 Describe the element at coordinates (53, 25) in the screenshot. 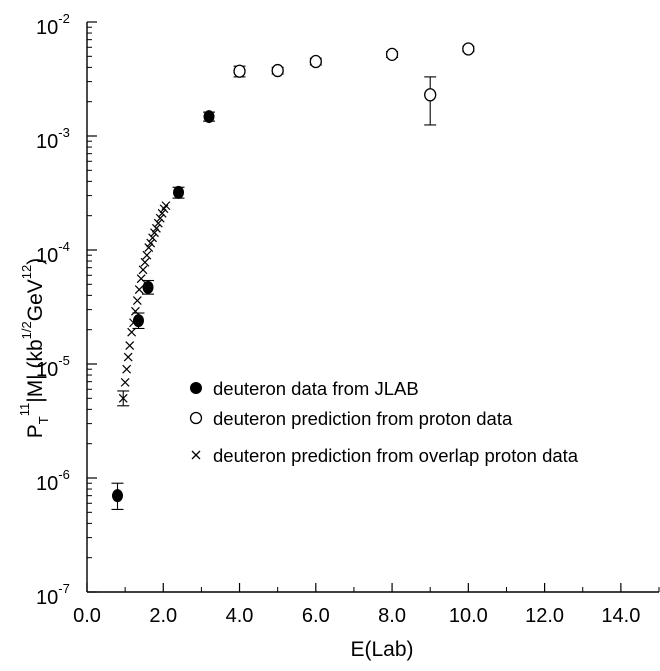

I see `y-tick-label: 10⁻²` at that location.